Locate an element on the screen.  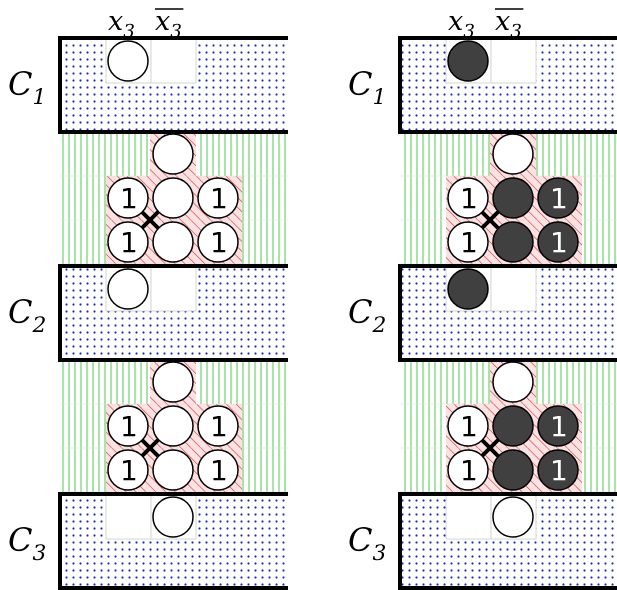
clause-label-1-0-text: C1 is located at coordinates (367, 87).